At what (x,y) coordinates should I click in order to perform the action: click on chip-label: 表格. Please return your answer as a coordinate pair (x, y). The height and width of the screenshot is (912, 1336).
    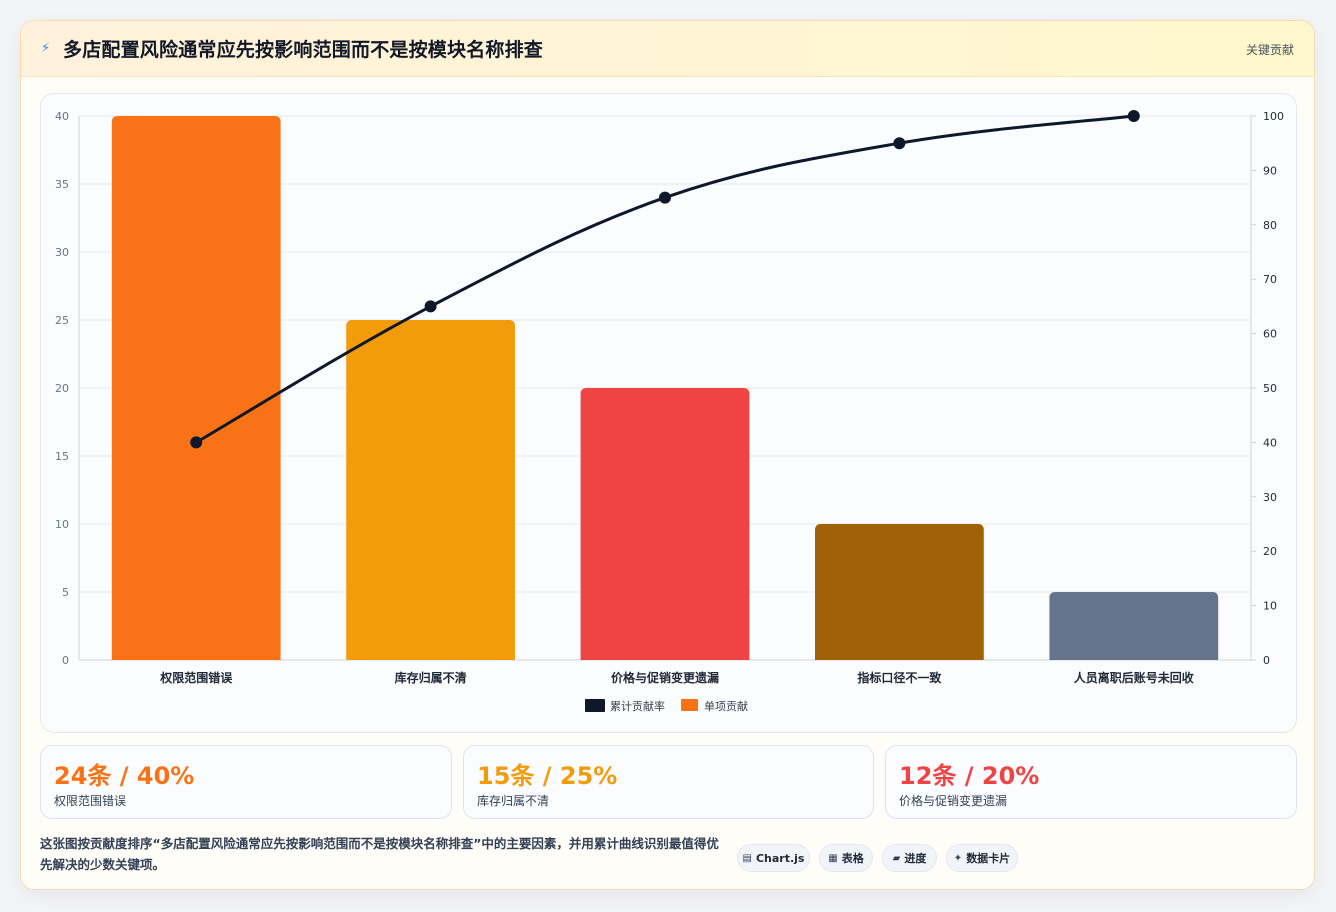
    Looking at the image, I should click on (852, 858).